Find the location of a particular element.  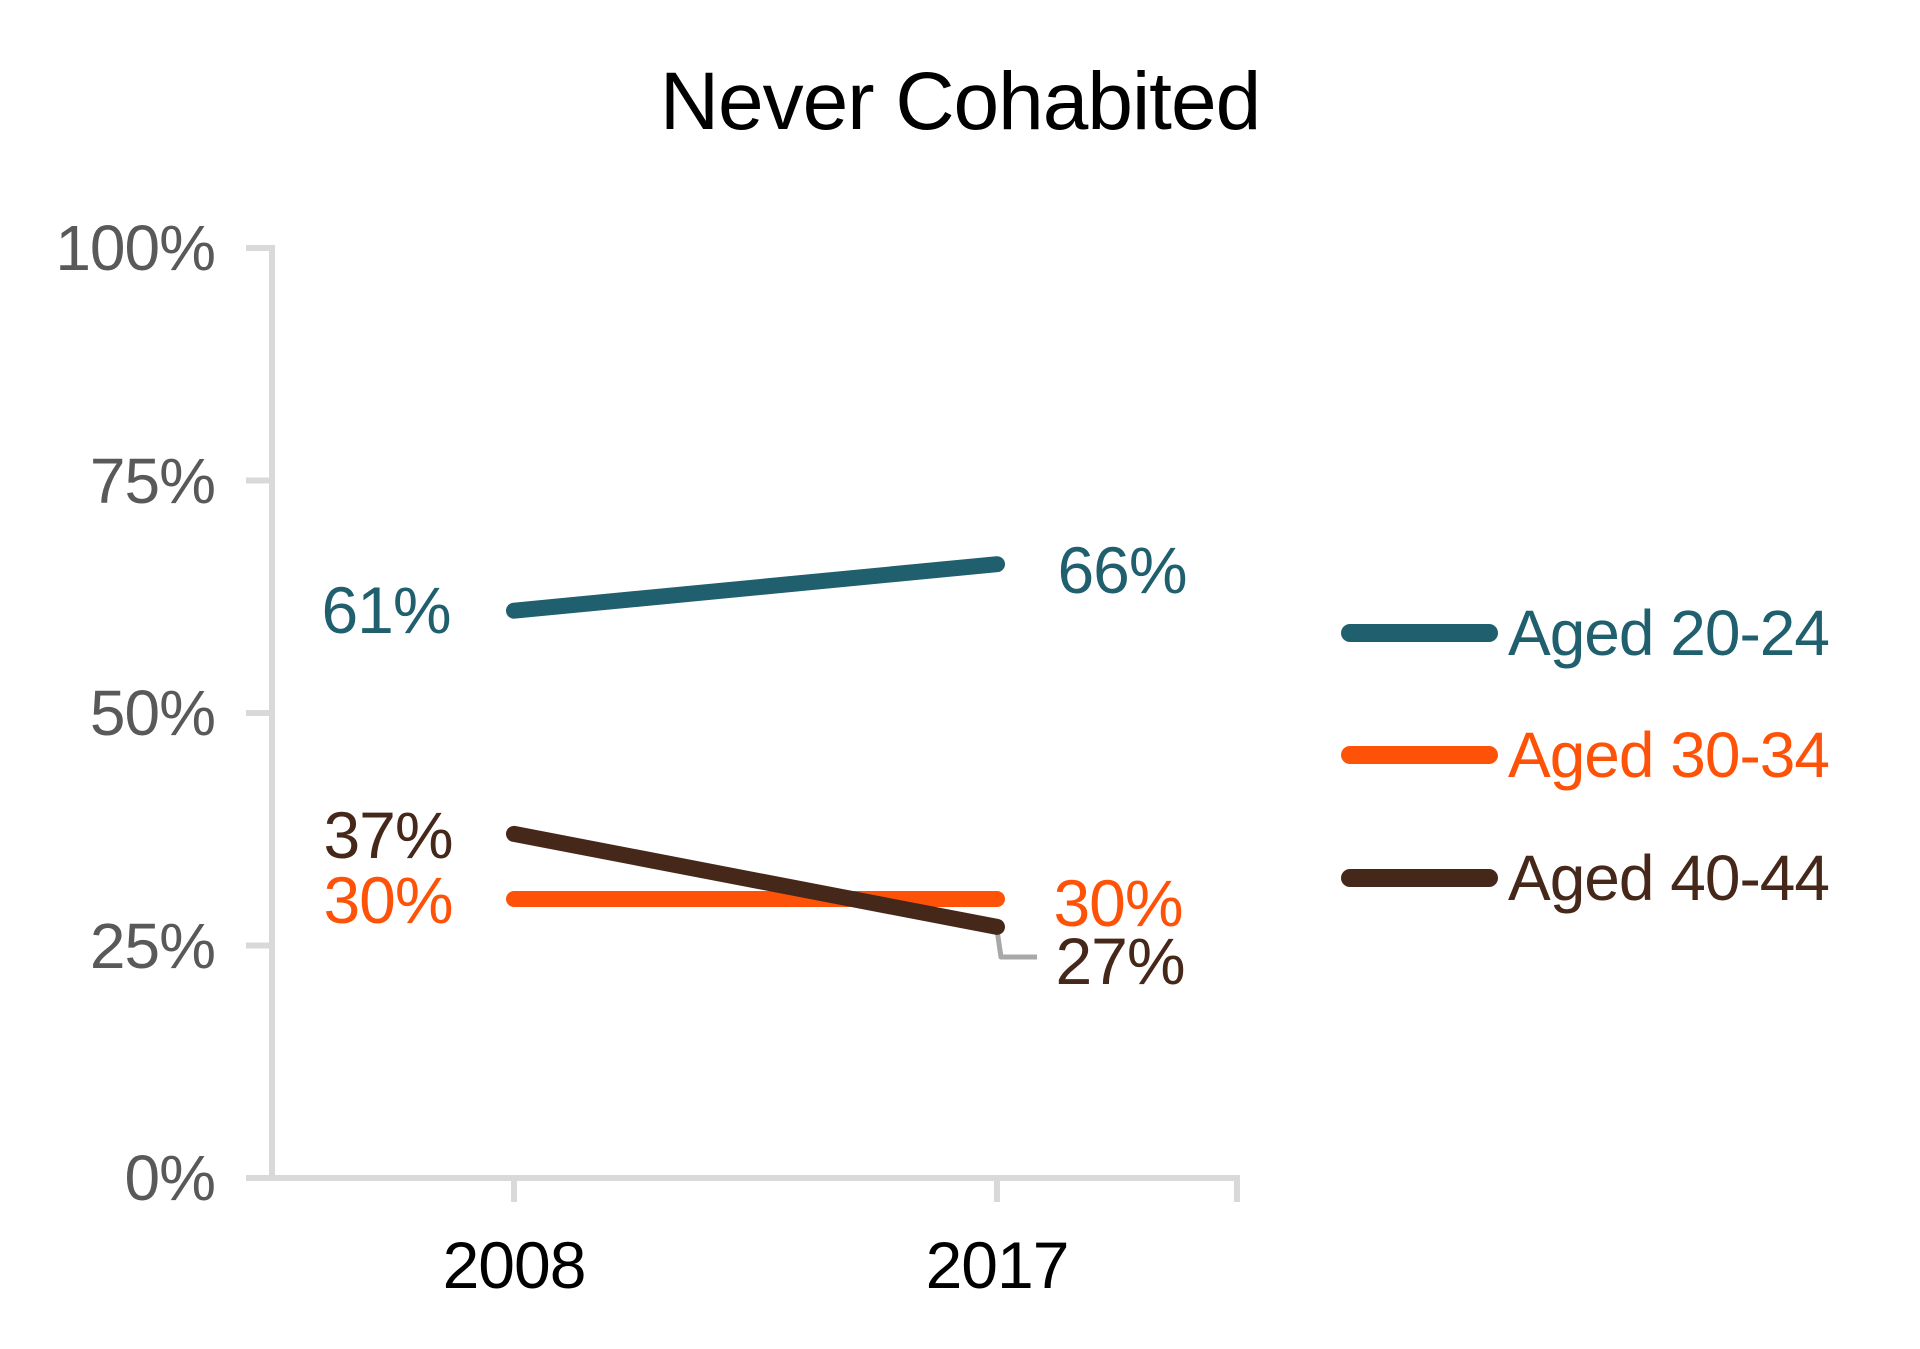

legend-label-aged-40-44: Aged 40-44 is located at coordinates (1669, 878).